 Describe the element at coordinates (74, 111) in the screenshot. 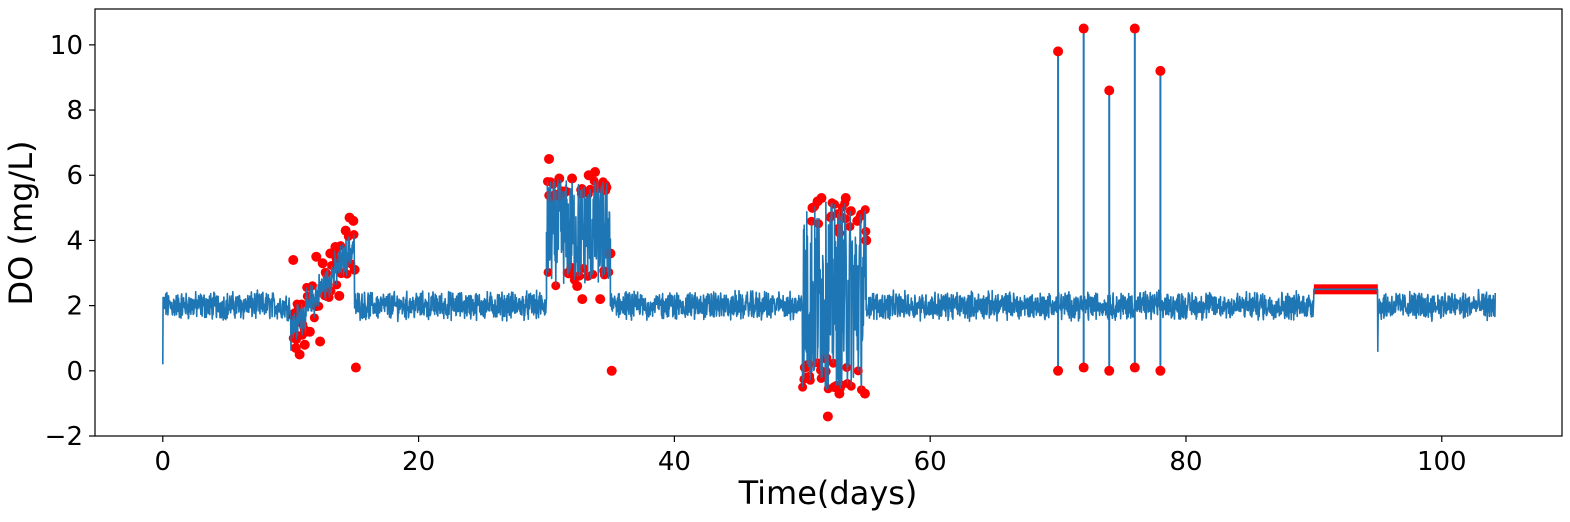

I see `y-tick-label: 8` at that location.